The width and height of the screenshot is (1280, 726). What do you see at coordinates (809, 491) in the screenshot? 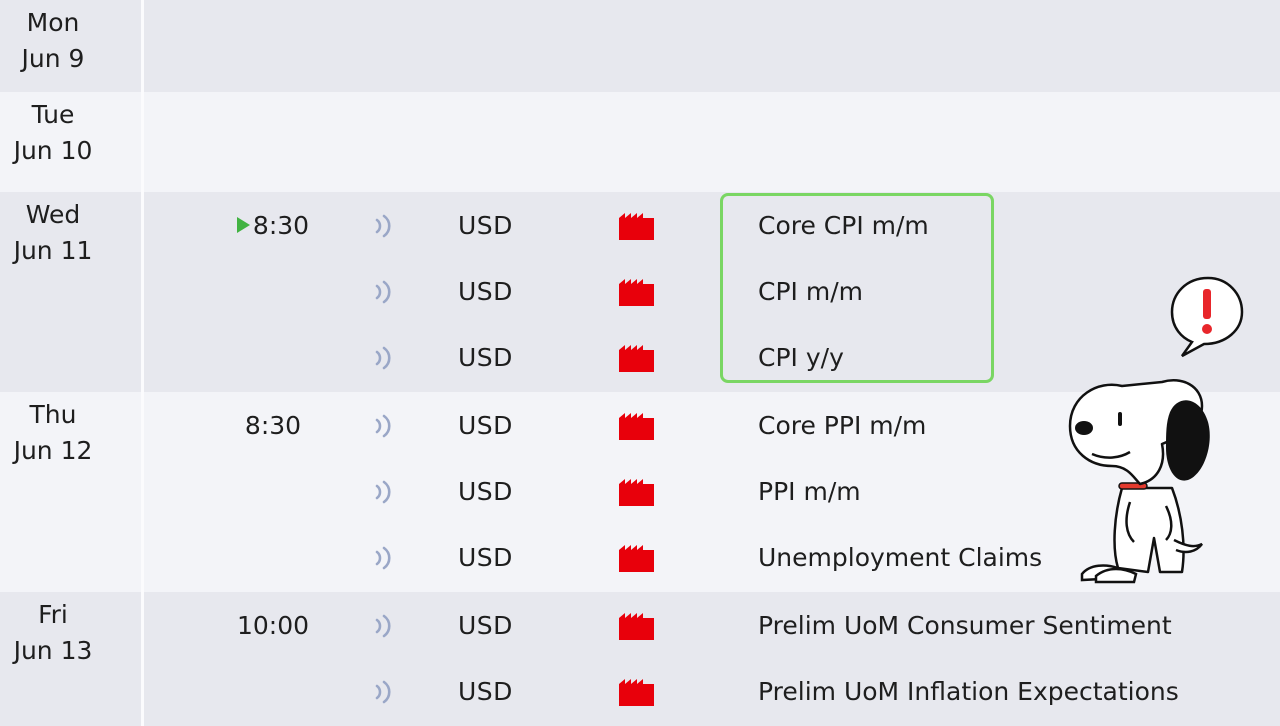
I see `event-name: PPI m/m` at bounding box center [809, 491].